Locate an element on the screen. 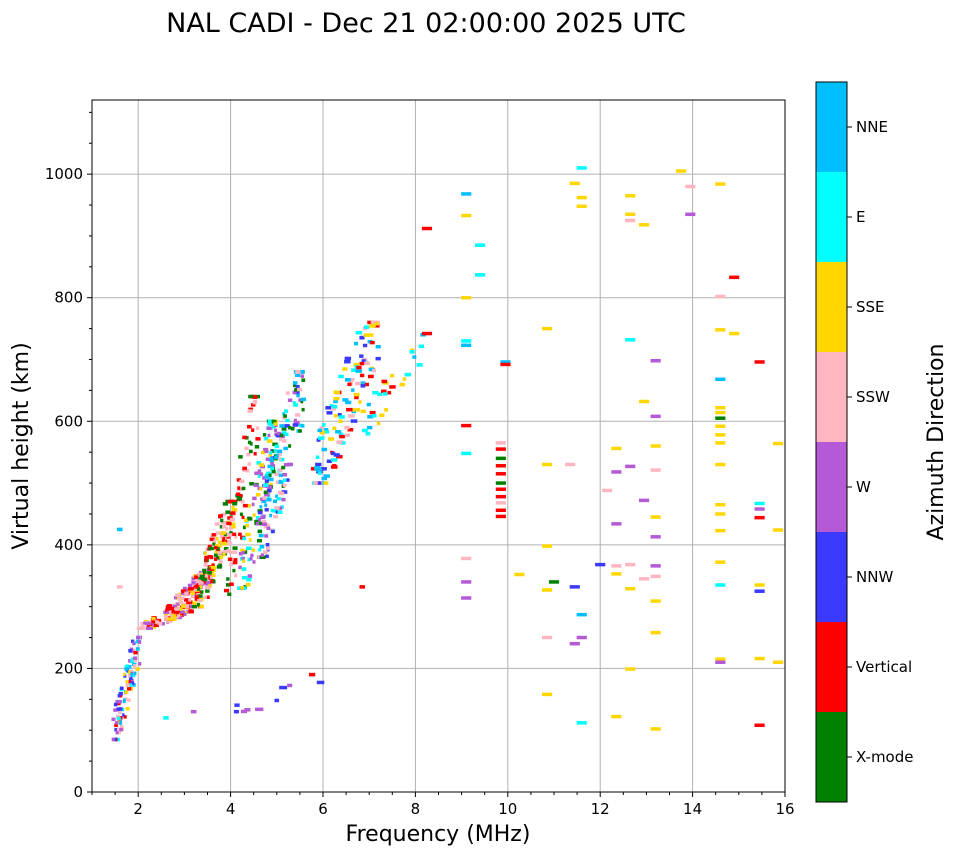 This screenshot has height=857, width=958. colorbar-frame is located at coordinates (831, 442).